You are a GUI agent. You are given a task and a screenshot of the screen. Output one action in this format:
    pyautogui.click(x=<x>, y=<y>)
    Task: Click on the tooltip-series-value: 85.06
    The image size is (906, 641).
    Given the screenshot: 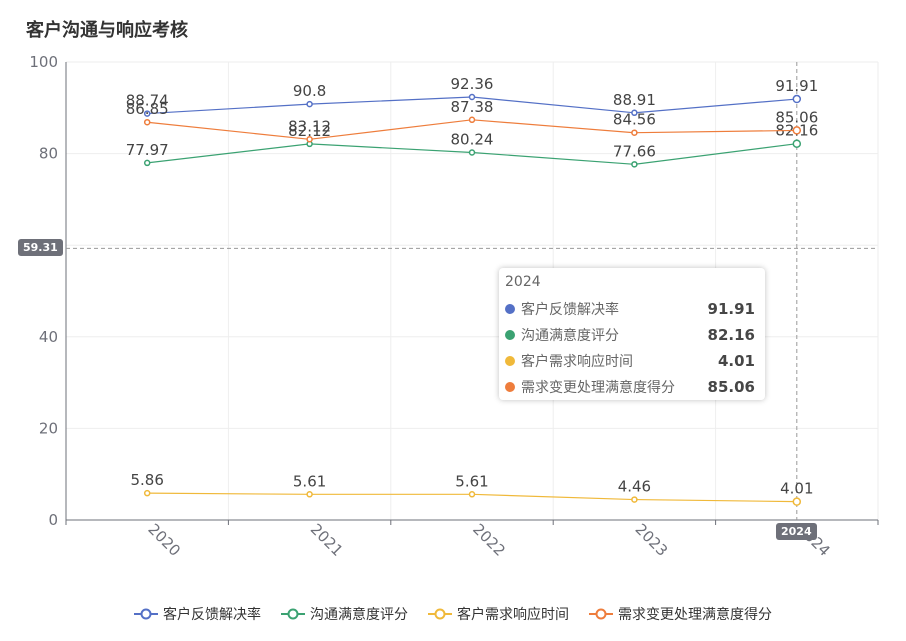 What is the action you would take?
    pyautogui.click(x=731, y=387)
    